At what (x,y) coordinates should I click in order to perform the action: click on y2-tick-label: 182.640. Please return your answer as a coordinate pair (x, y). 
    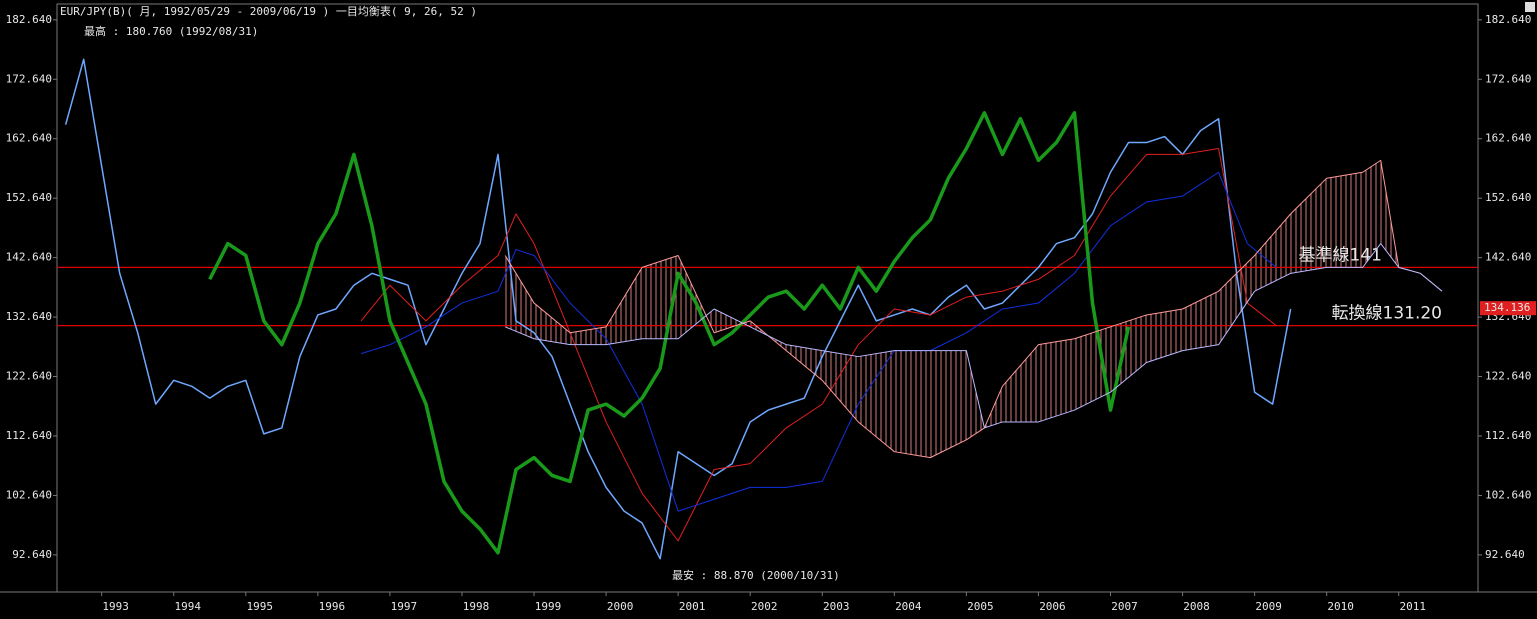
    Looking at the image, I should click on (1508, 19).